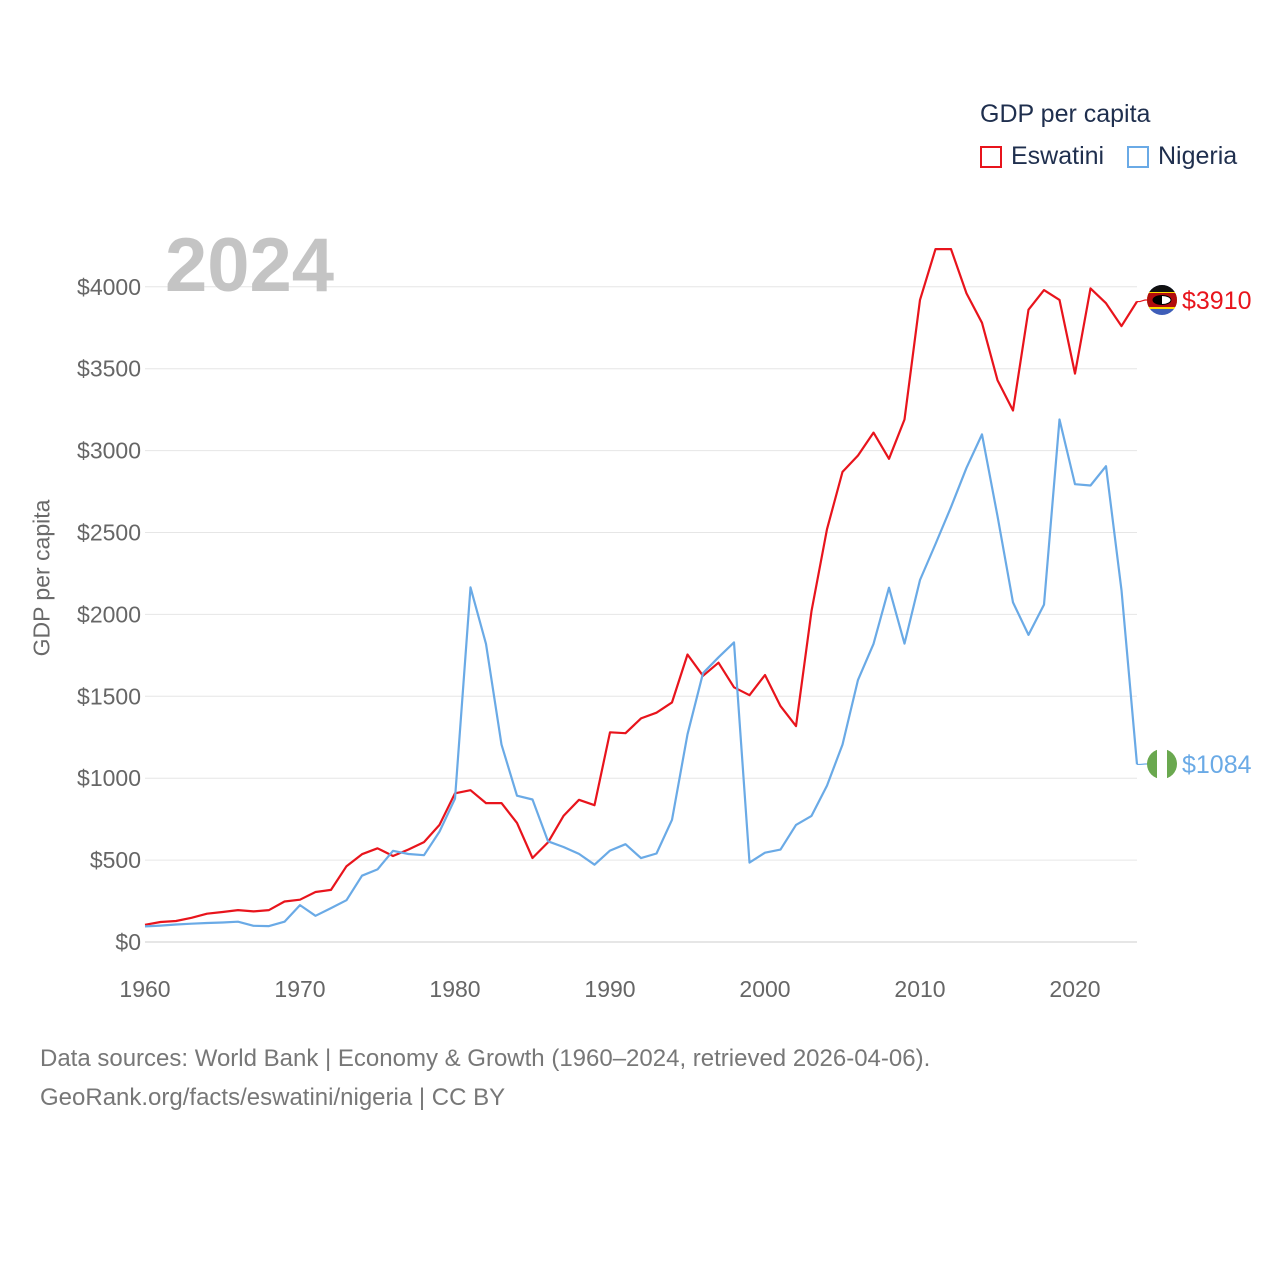 The image size is (1280, 1280). I want to click on x-tick-label: 2010, so click(919, 989).